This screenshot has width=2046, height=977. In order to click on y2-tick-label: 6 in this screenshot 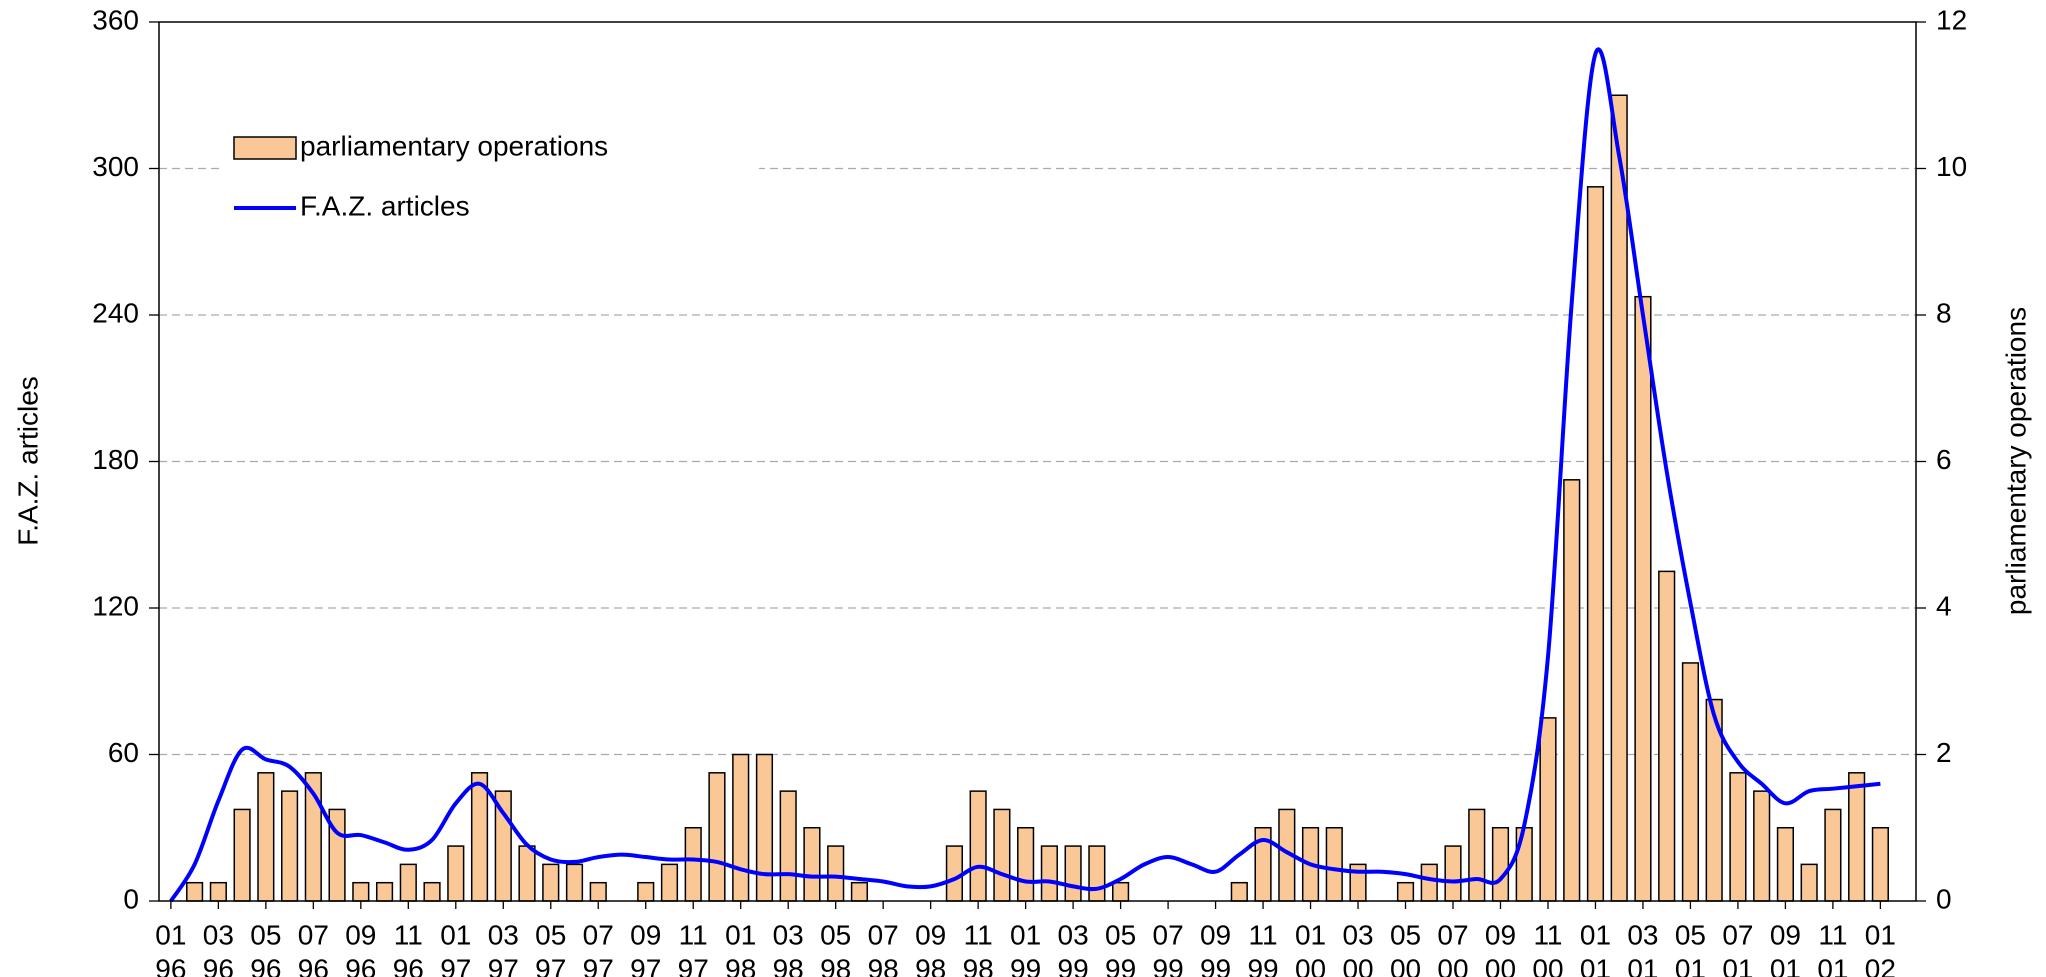, I will do `click(1944, 459)`.